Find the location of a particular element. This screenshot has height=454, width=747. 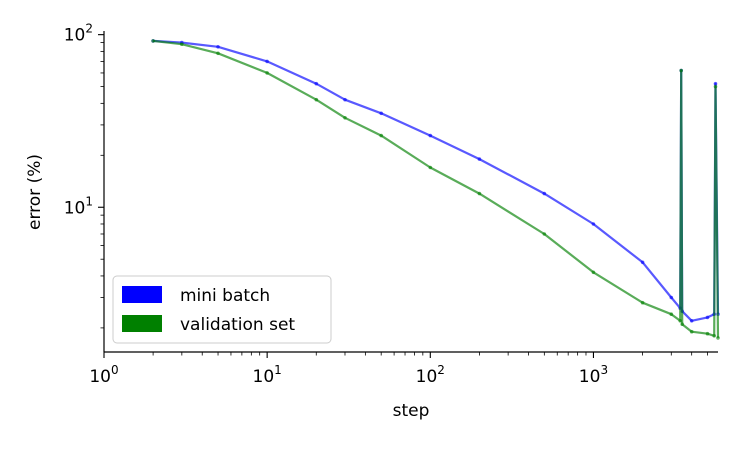

legend: mini batch validation set is located at coordinates (222, 309).